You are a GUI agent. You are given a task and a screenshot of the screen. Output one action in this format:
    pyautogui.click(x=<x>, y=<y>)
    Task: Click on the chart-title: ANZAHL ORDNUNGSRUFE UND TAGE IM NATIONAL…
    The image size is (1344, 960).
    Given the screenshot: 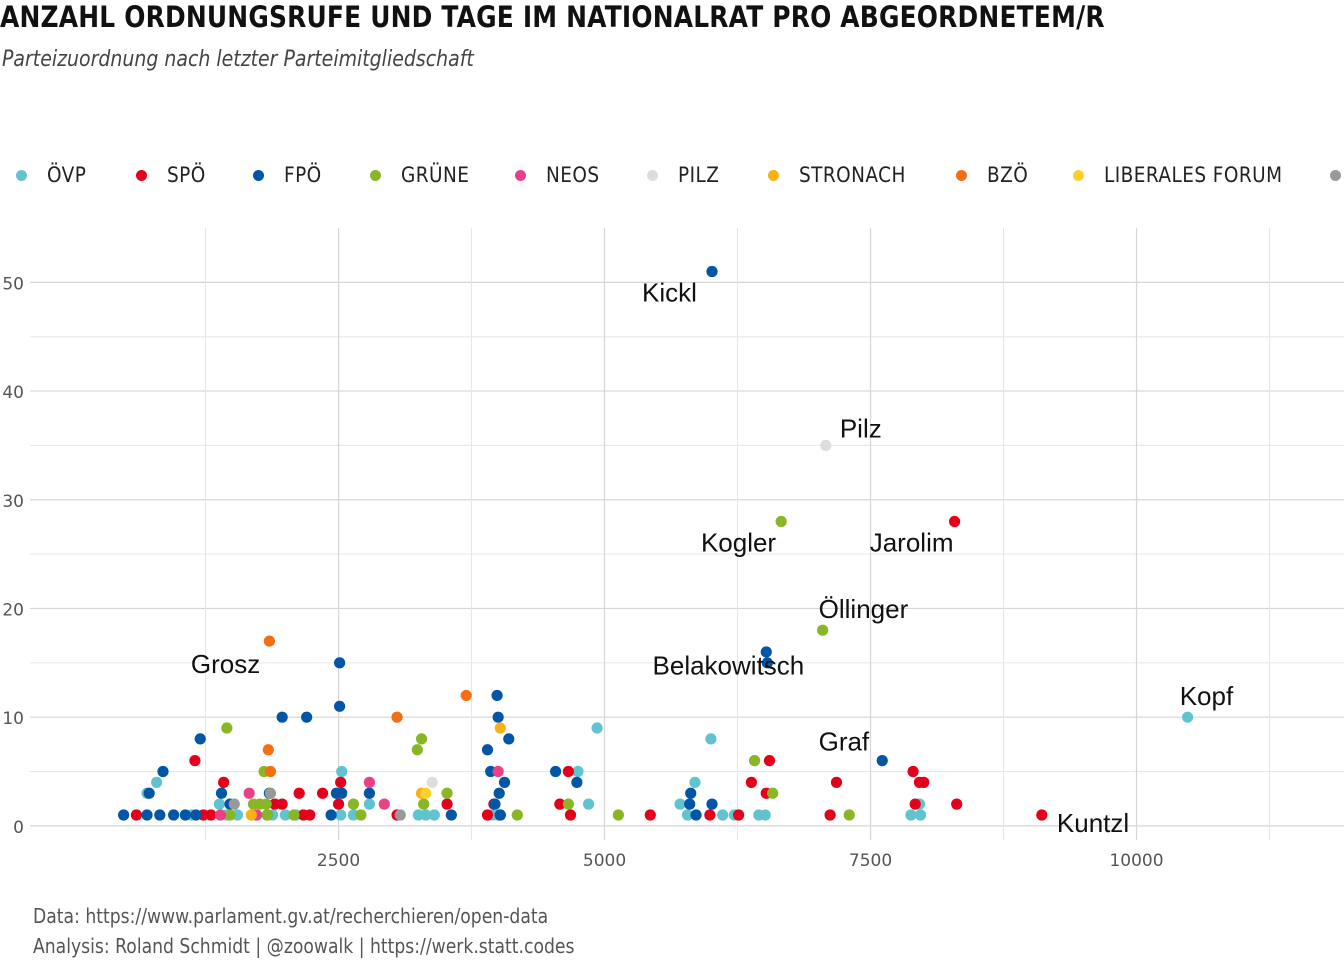 What is the action you would take?
    pyautogui.click(x=552, y=17)
    